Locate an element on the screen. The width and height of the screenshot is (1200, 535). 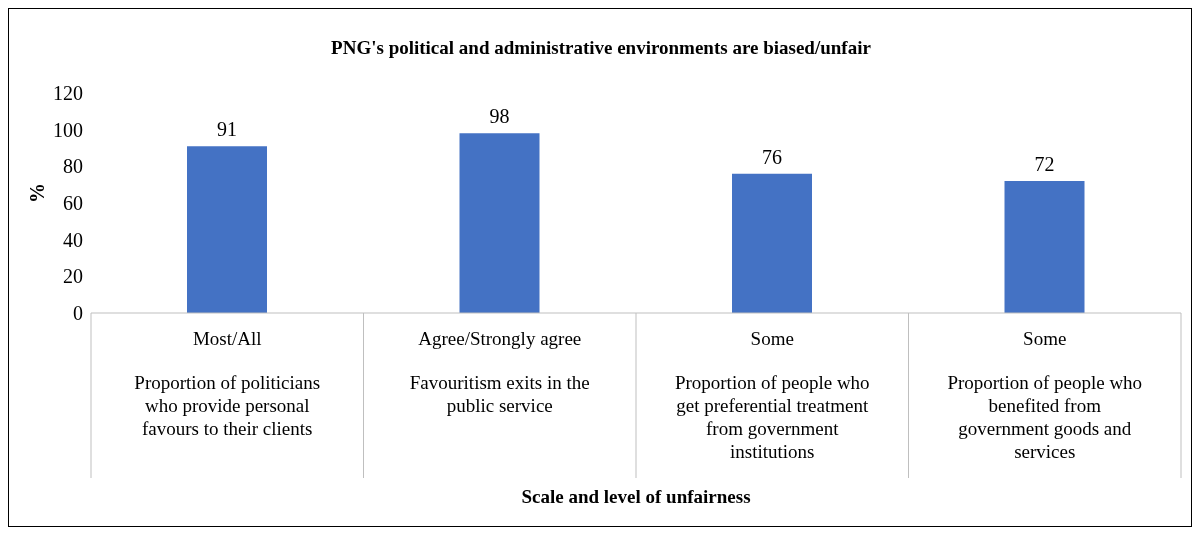
text: Scale and level of unfairness is located at coordinates (636, 497).